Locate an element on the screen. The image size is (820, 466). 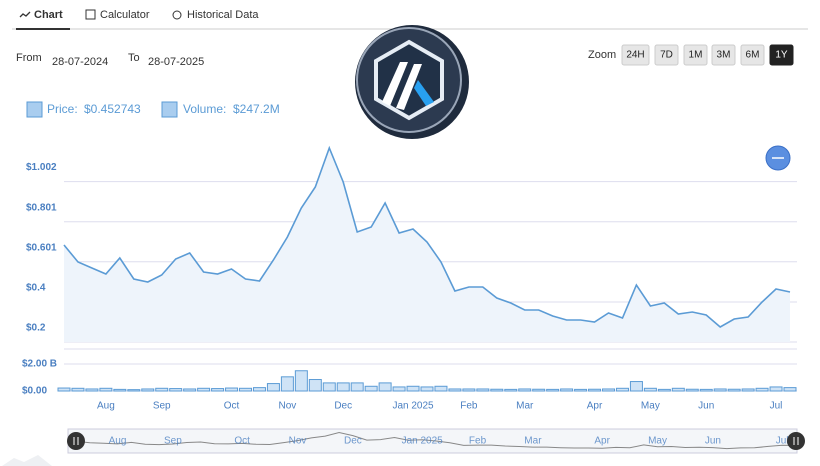
zoom-button-label: 1M is located at coordinates (696, 55).